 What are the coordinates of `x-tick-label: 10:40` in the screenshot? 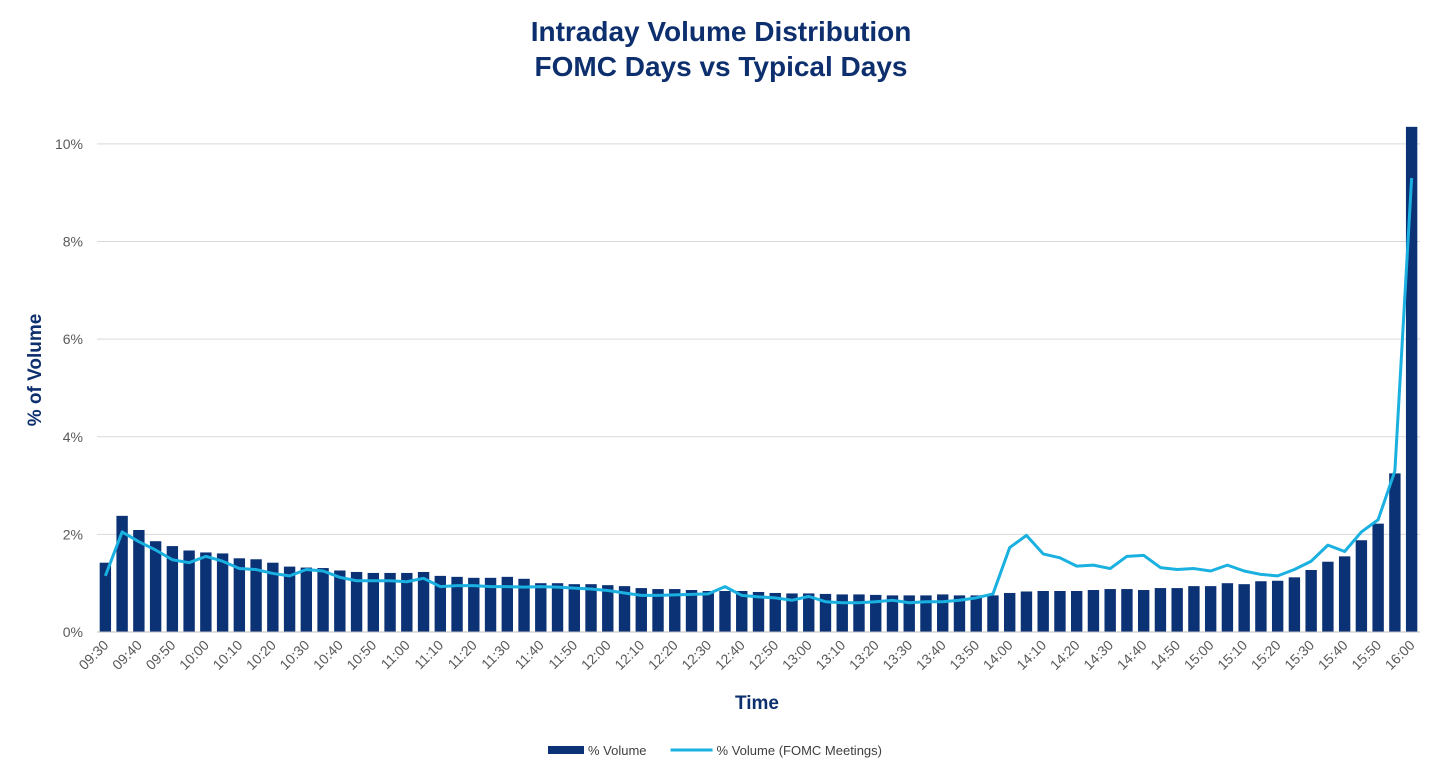 It's located at (328, 655).